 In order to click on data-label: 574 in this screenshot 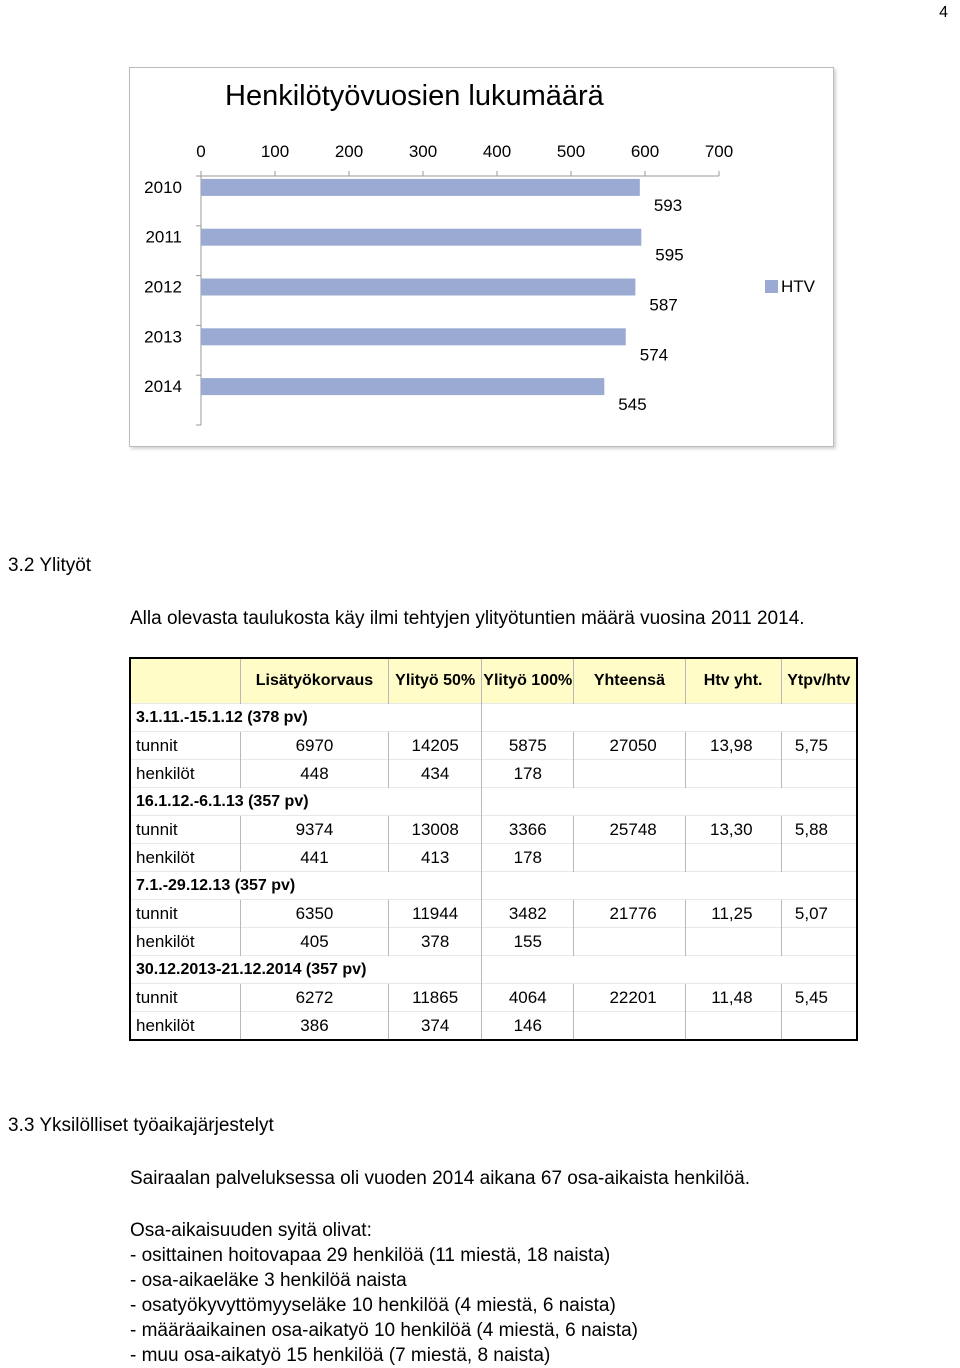, I will do `click(654, 354)`.